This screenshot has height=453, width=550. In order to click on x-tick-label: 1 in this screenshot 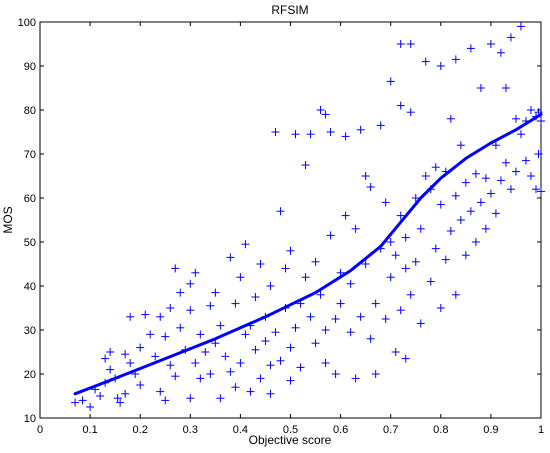, I will do `click(541, 430)`.